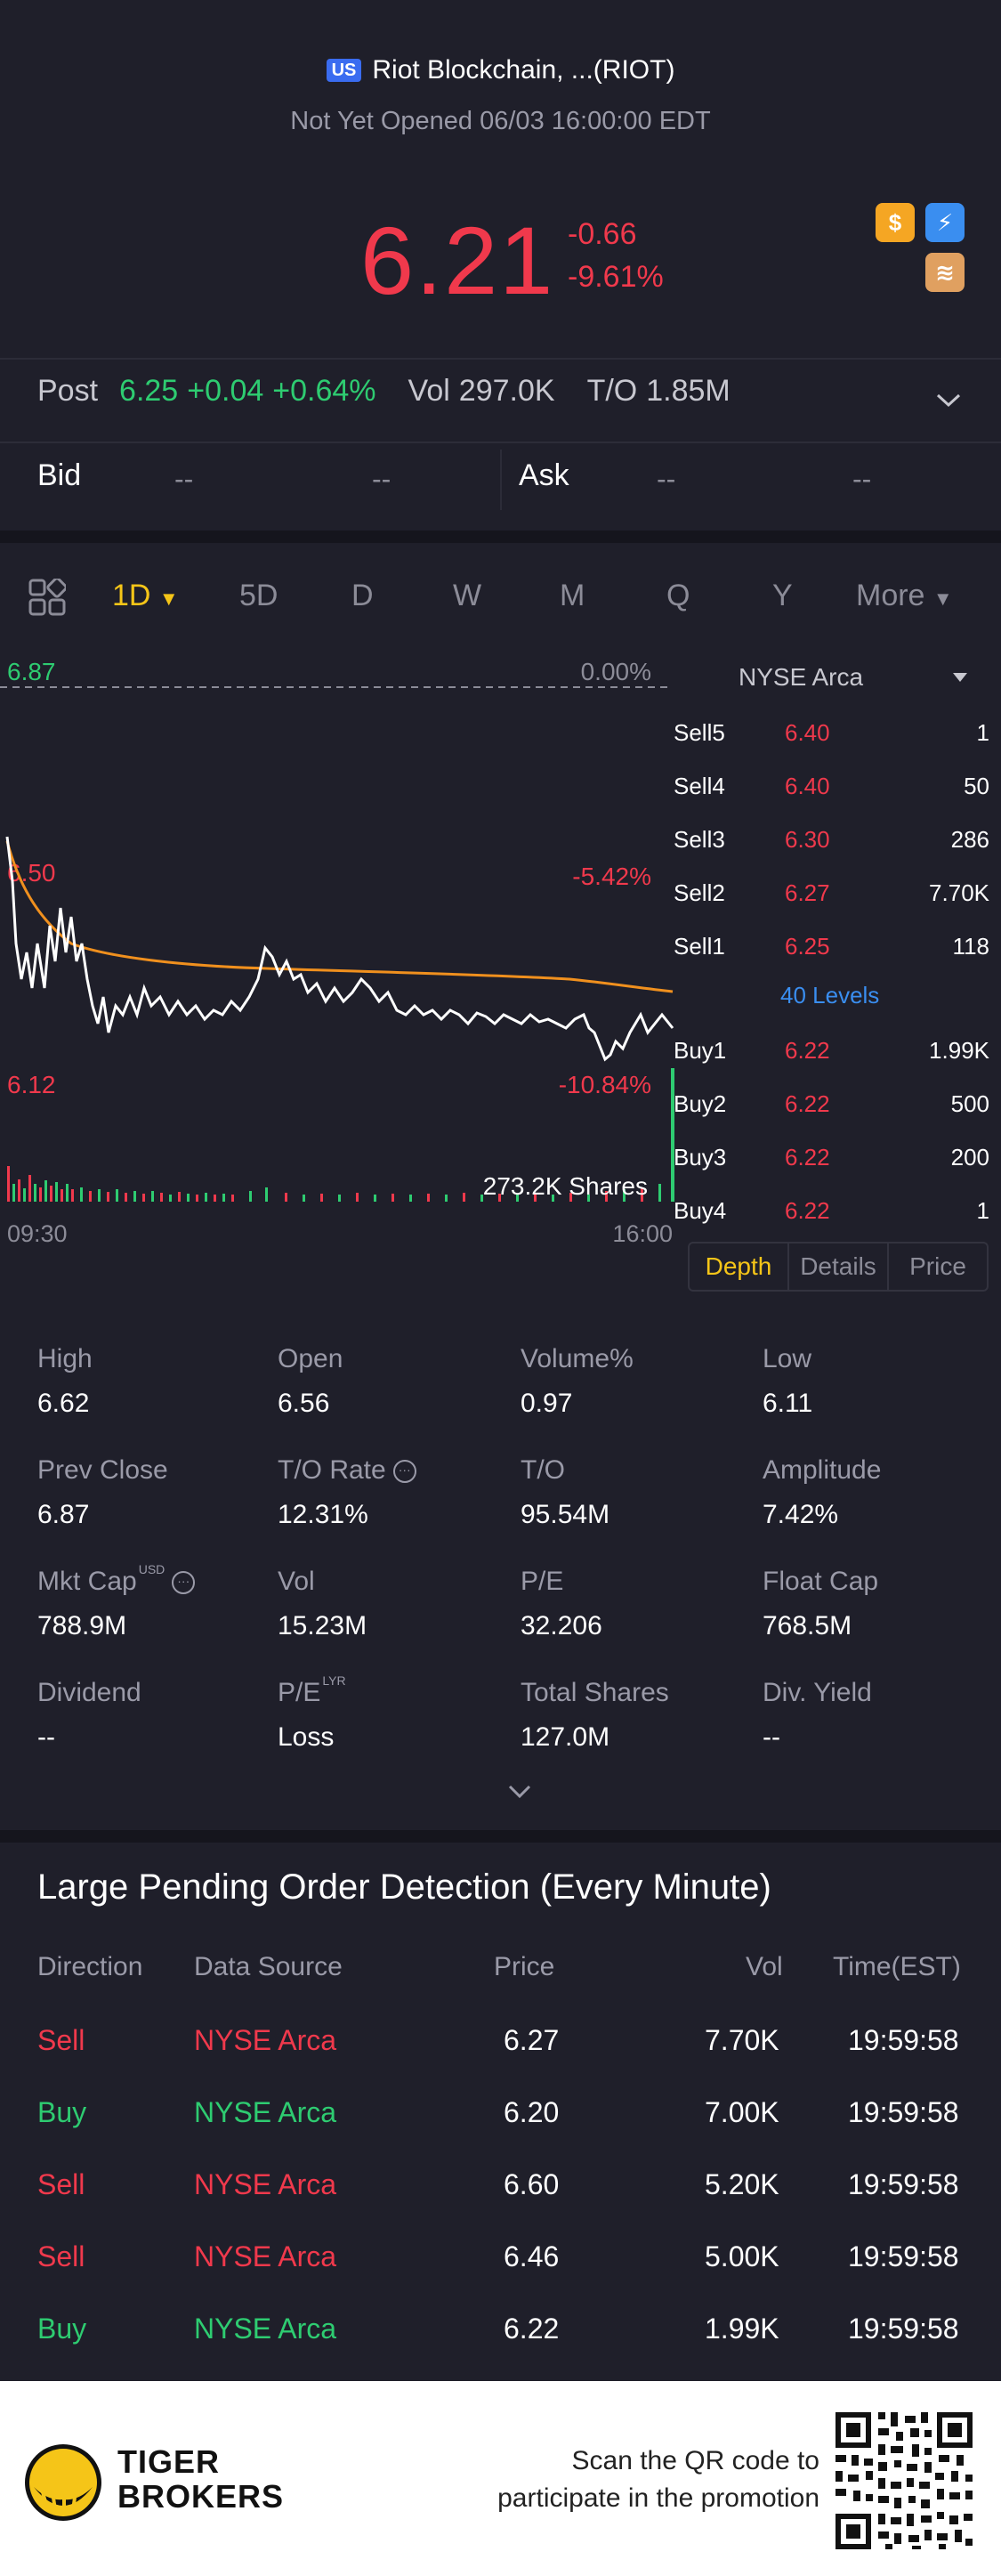 The height and width of the screenshot is (2576, 1001). I want to click on grid-layout-icon, so click(47, 597).